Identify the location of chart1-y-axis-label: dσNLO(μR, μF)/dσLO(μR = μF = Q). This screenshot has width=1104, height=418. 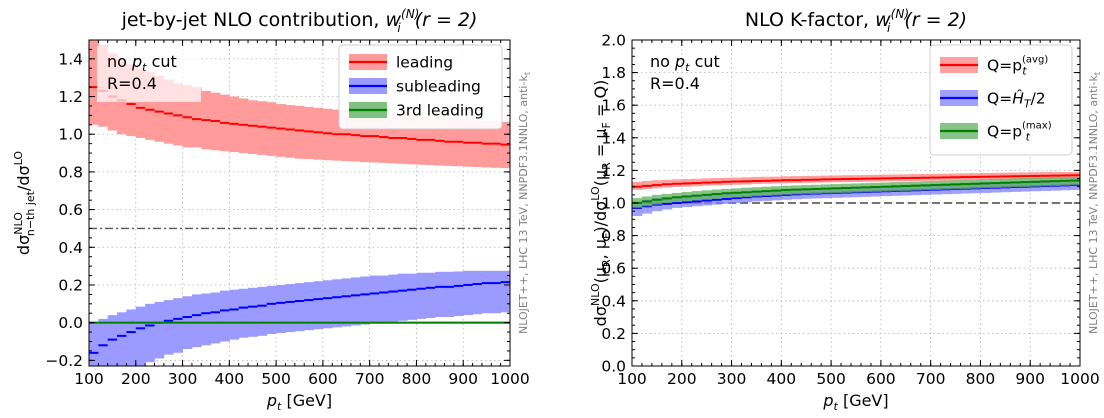
(601, 203).